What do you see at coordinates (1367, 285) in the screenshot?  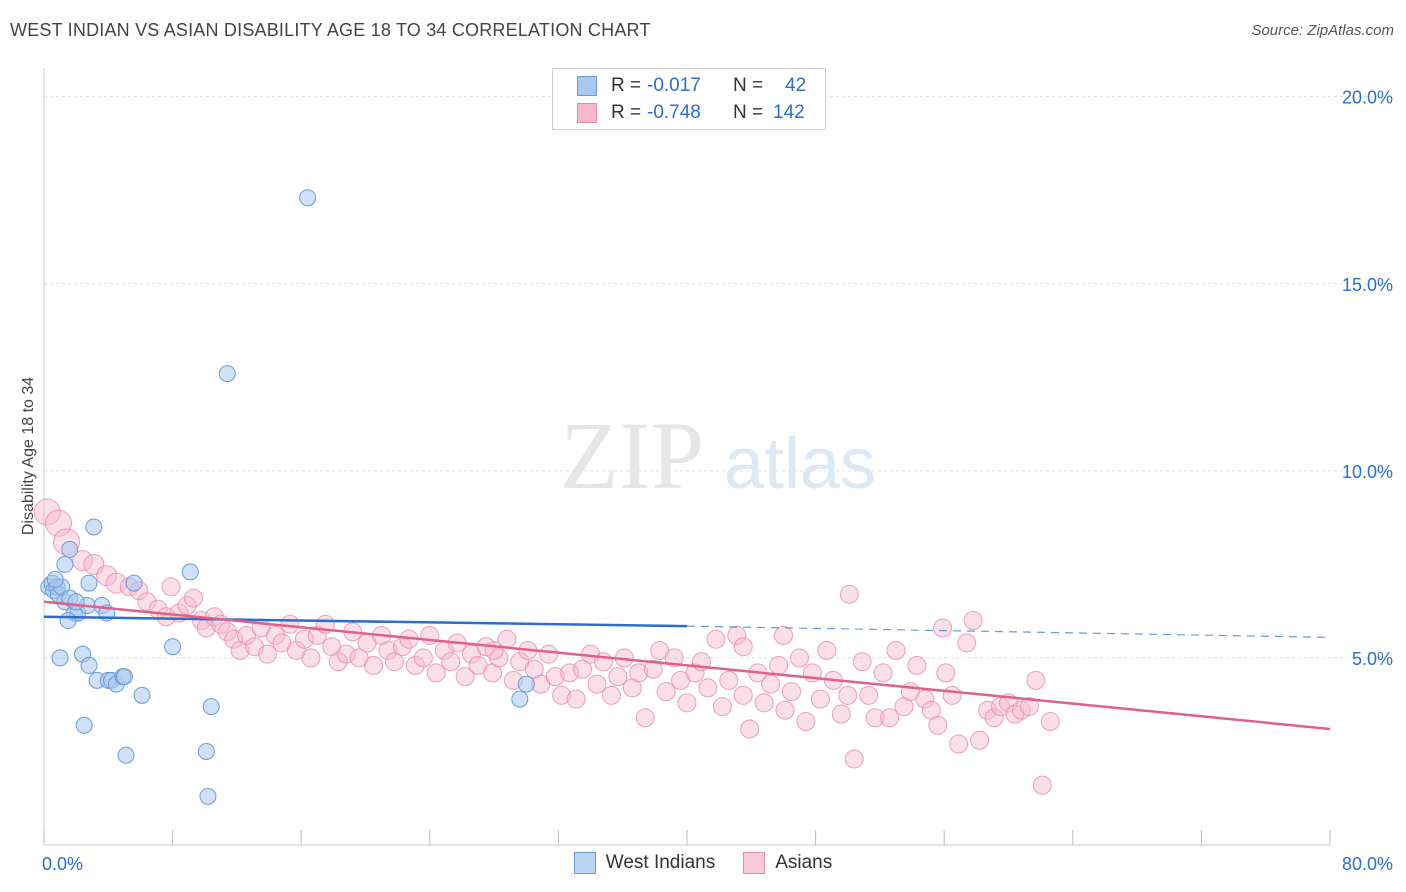 I see `y-tick-label: 15.0%` at bounding box center [1367, 285].